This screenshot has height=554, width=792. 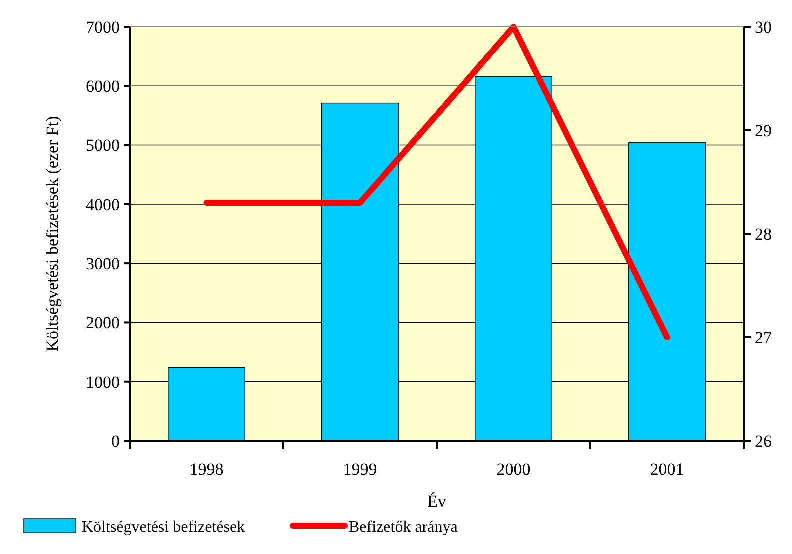 What do you see at coordinates (164, 527) in the screenshot?
I see `legend-label: Költségvetési befizetések` at bounding box center [164, 527].